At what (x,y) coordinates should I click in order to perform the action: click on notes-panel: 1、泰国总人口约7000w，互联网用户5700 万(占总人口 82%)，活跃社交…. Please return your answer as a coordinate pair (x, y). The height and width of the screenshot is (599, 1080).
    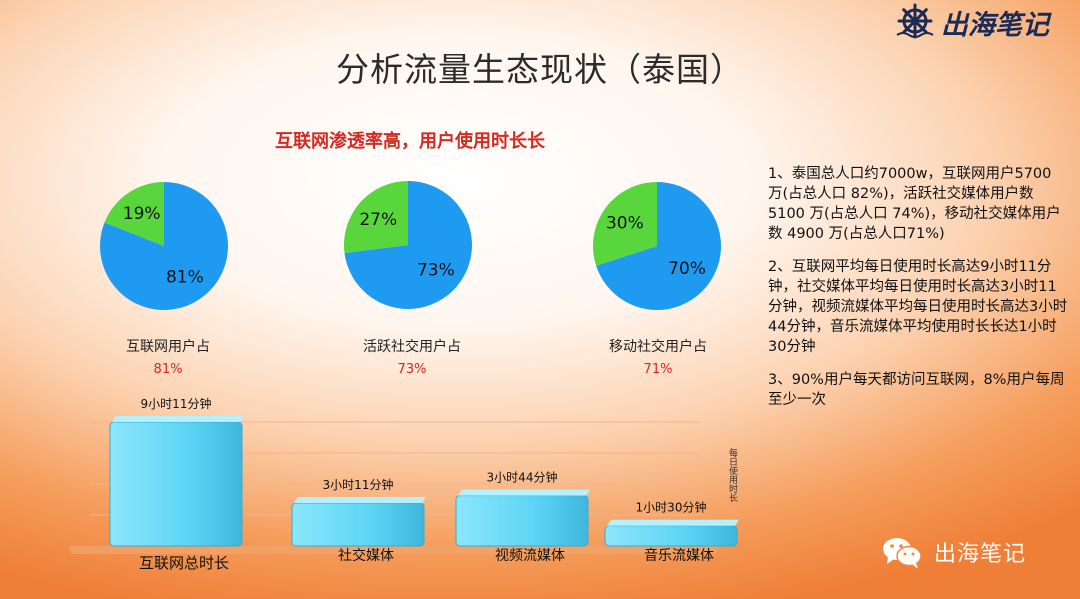
    Looking at the image, I should click on (918, 293).